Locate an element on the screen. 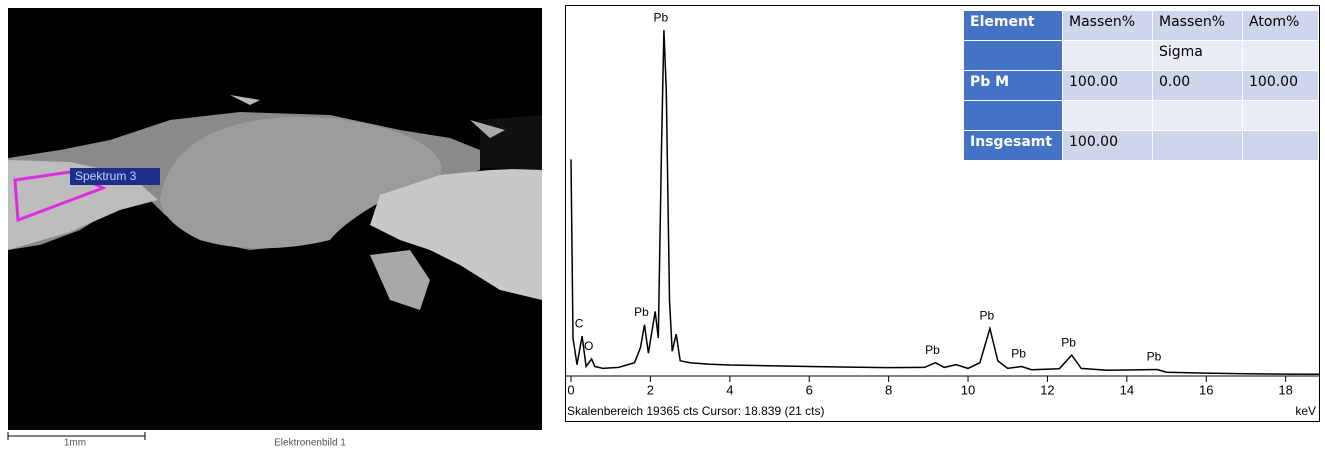 The image size is (1325, 449). table-row: Sigma is located at coordinates (1141, 55).